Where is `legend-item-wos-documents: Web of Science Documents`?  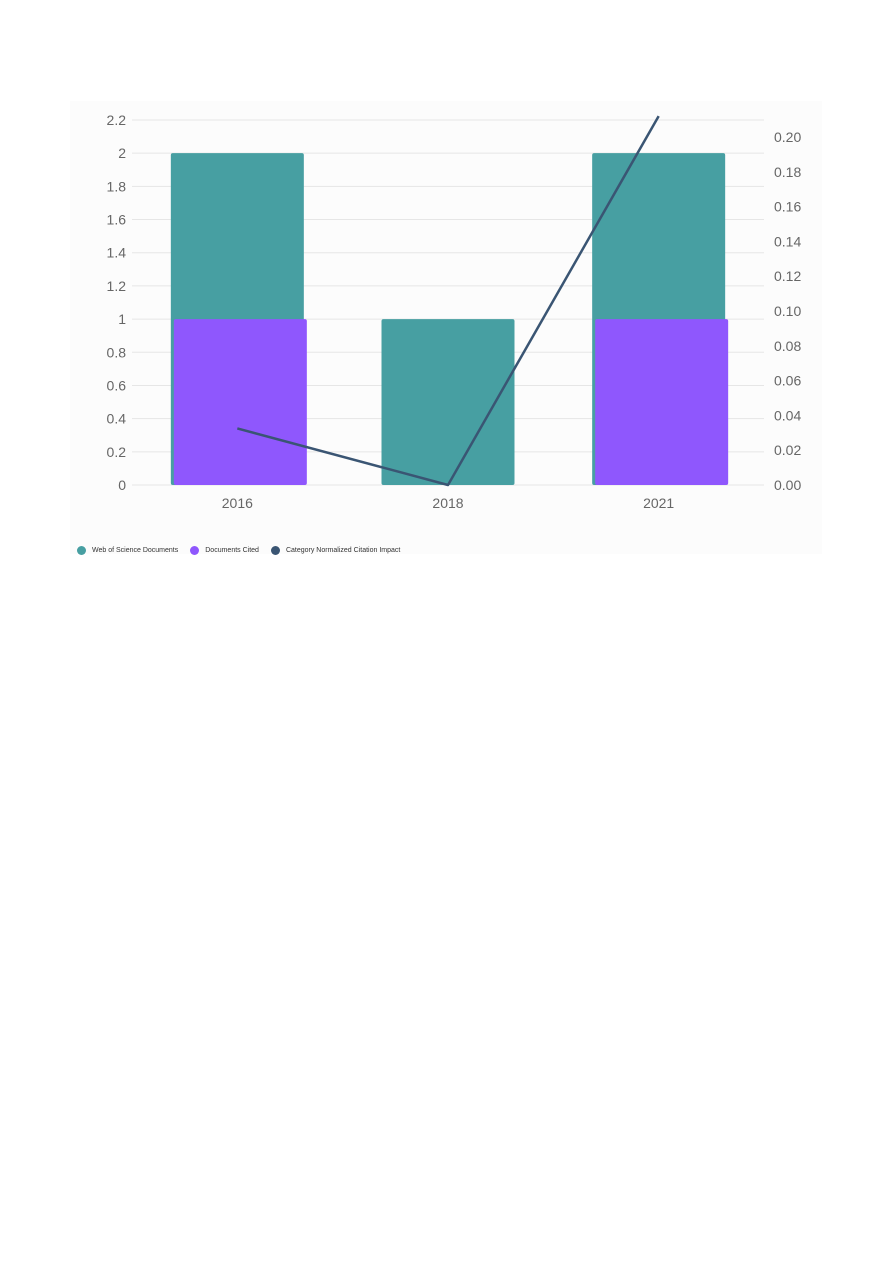
legend-item-wos-documents: Web of Science Documents is located at coordinates (128, 550).